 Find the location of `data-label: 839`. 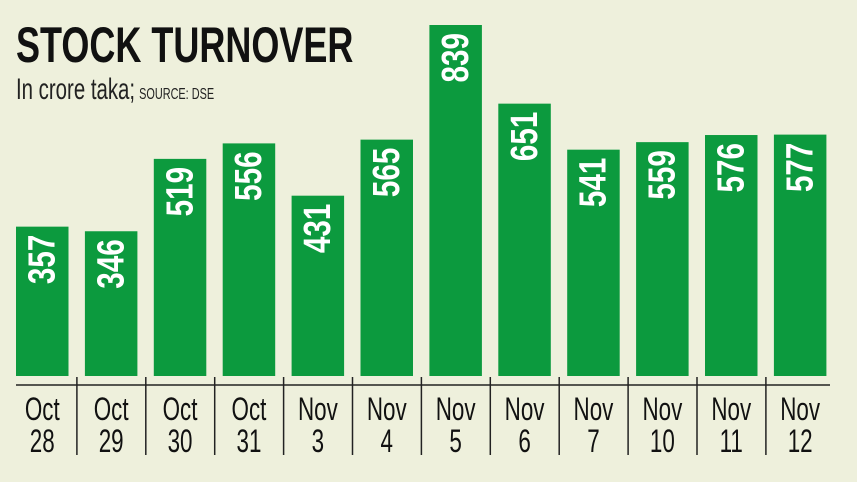

data-label: 839 is located at coordinates (455, 57).